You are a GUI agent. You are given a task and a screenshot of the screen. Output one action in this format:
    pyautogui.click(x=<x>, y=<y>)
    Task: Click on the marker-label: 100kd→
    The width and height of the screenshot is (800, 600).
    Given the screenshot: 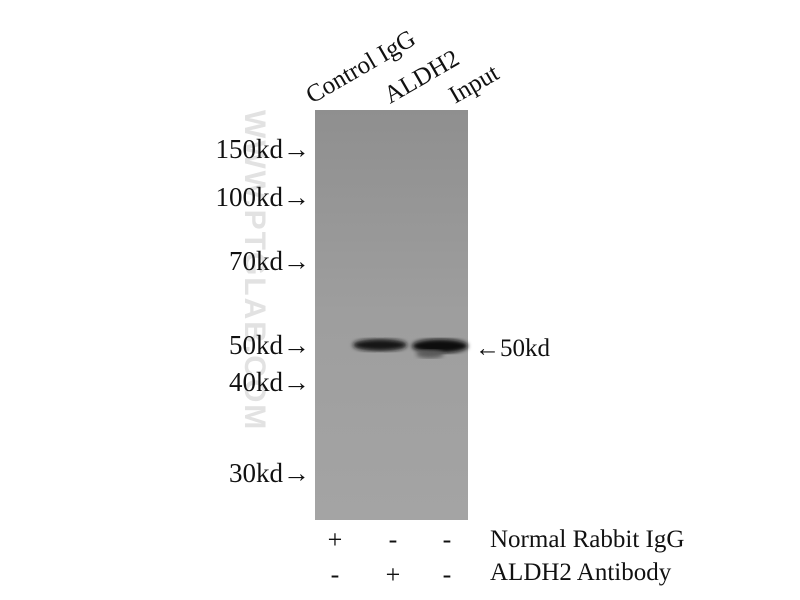 What is the action you would take?
    pyautogui.click(x=263, y=197)
    